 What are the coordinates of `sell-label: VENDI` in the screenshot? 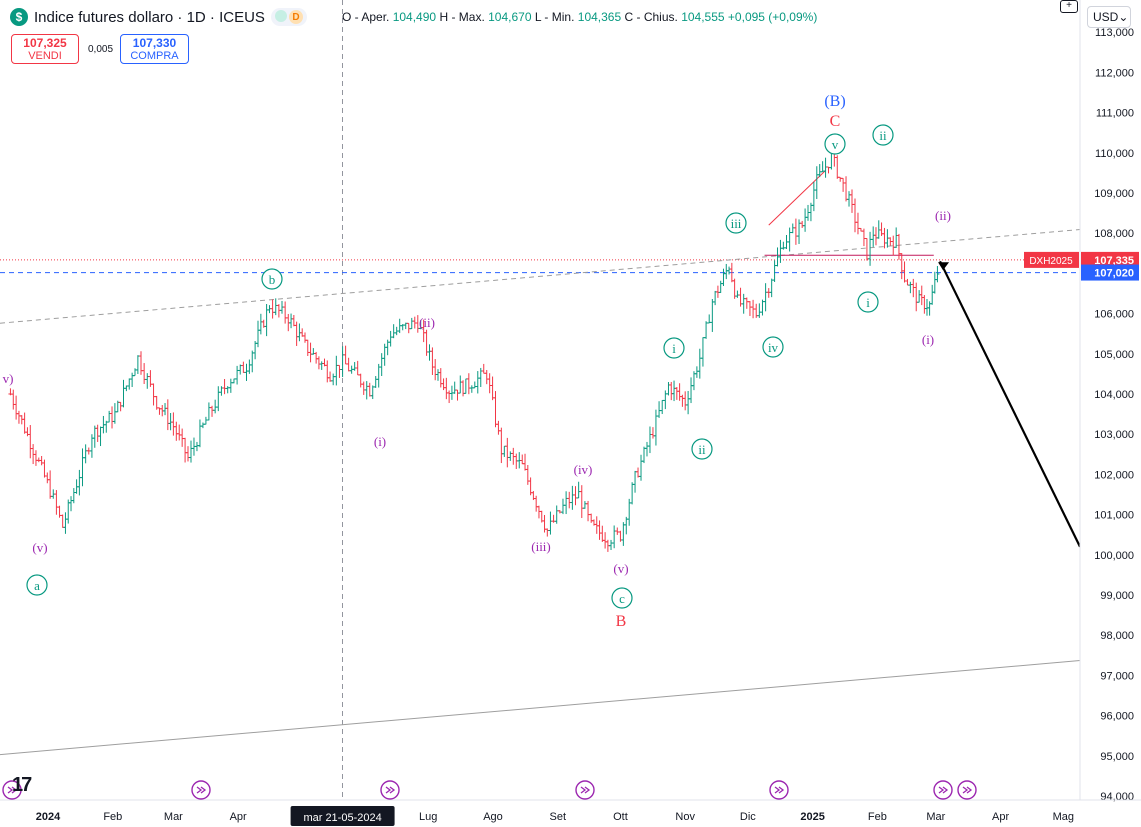 It's located at (45, 56).